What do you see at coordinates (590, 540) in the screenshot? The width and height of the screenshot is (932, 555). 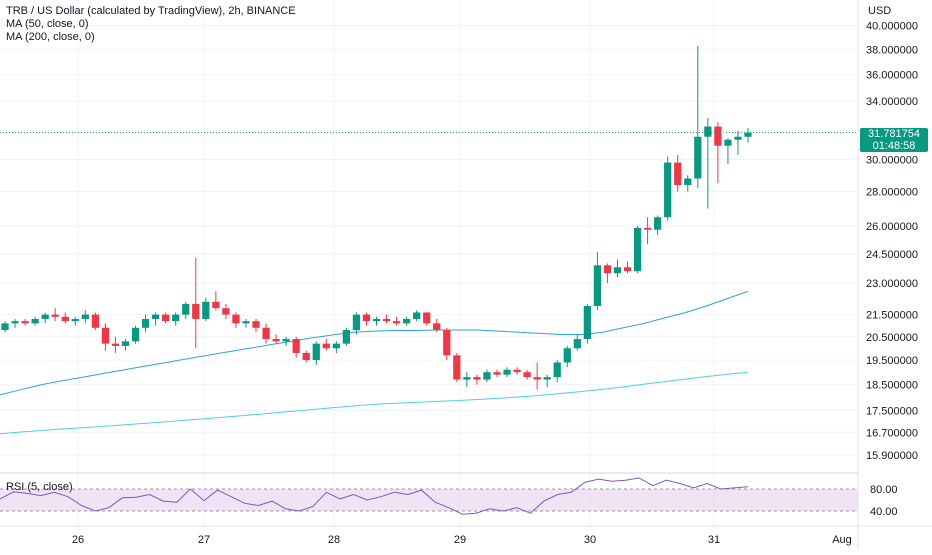 I see `time-tick-label: 30` at bounding box center [590, 540].